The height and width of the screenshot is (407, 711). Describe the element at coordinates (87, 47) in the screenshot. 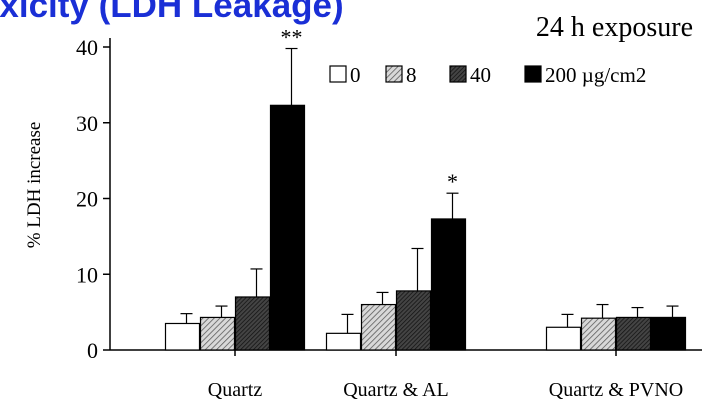

I see `y-tick-label: 40` at that location.